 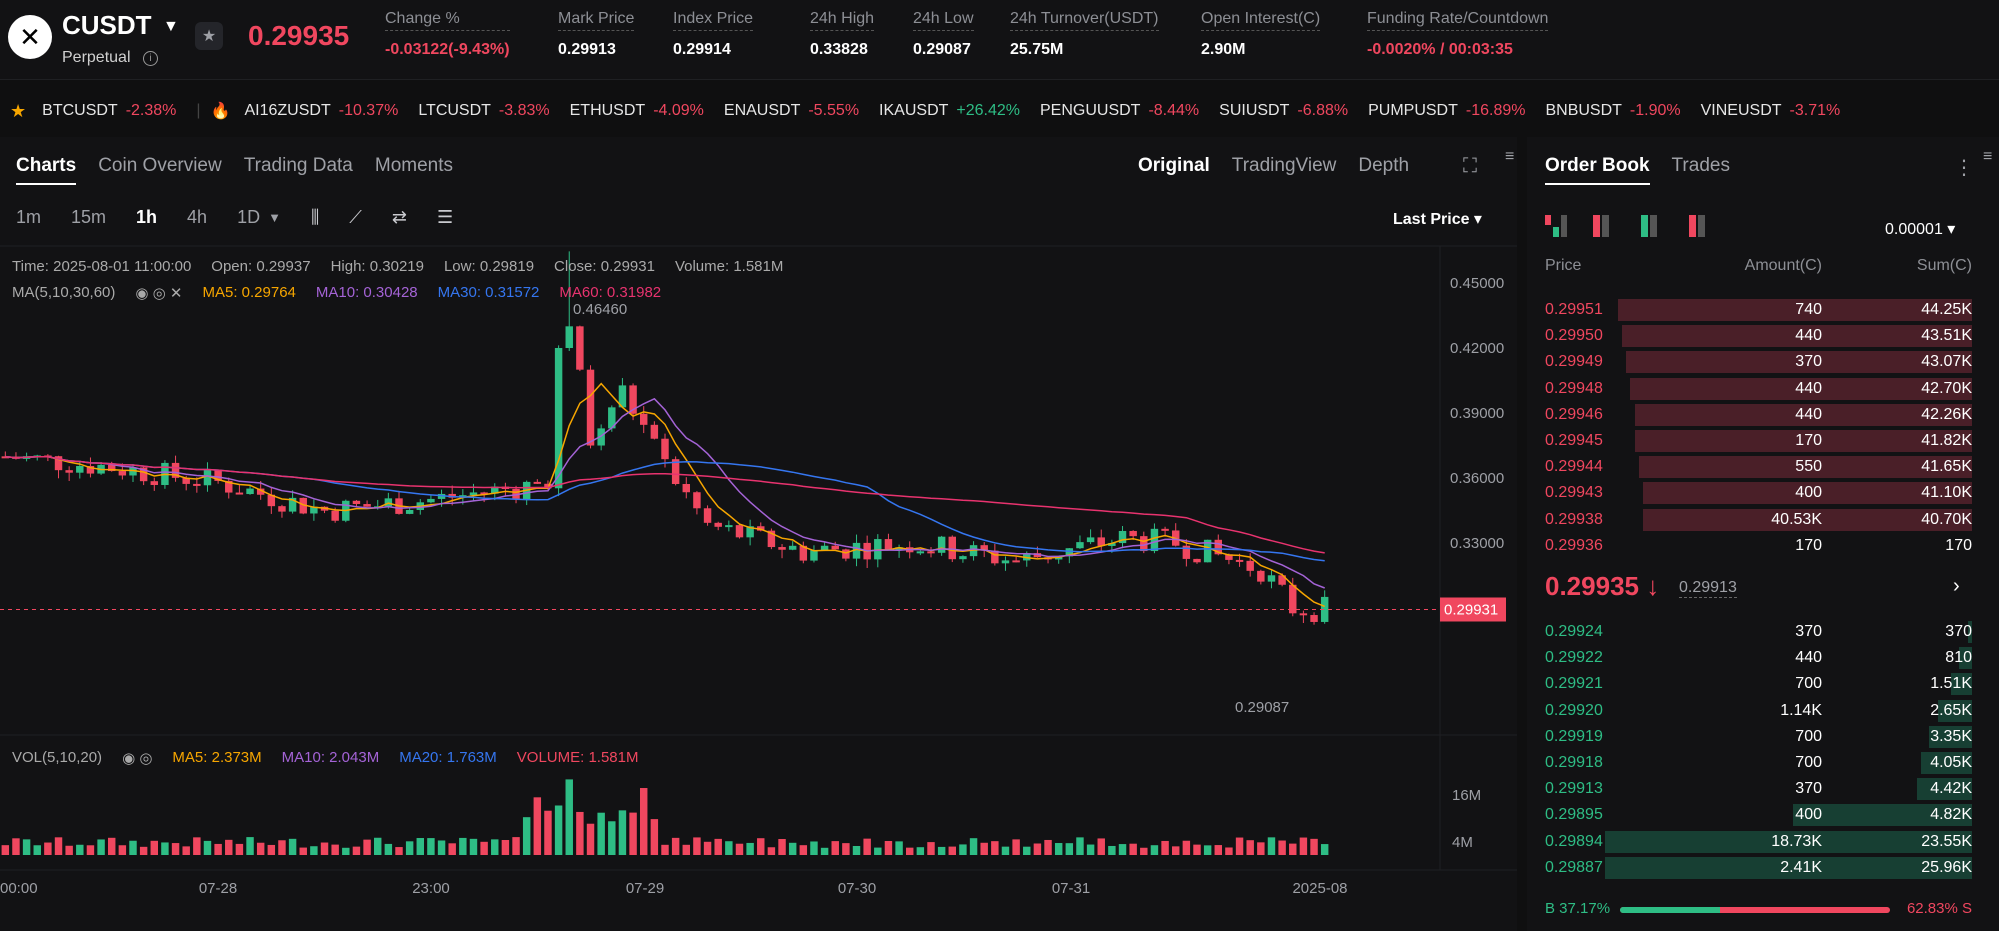 I want to click on stat-4: 24h Low 0.29087, so click(x=943, y=34).